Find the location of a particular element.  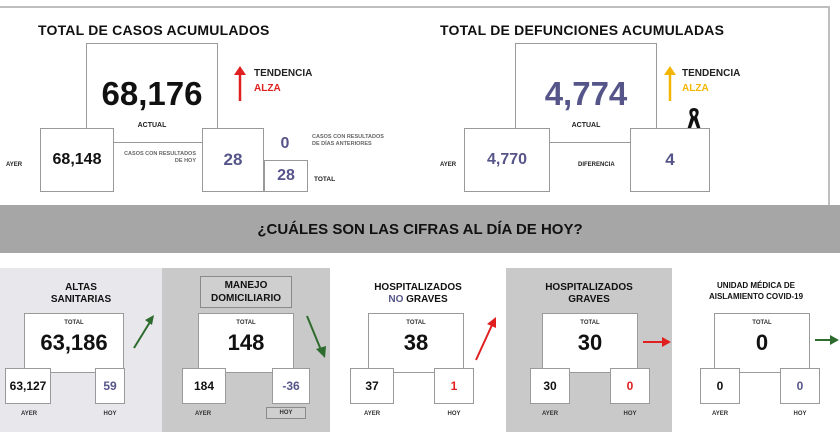

panel-ayer-box: 184 is located at coordinates (204, 386).